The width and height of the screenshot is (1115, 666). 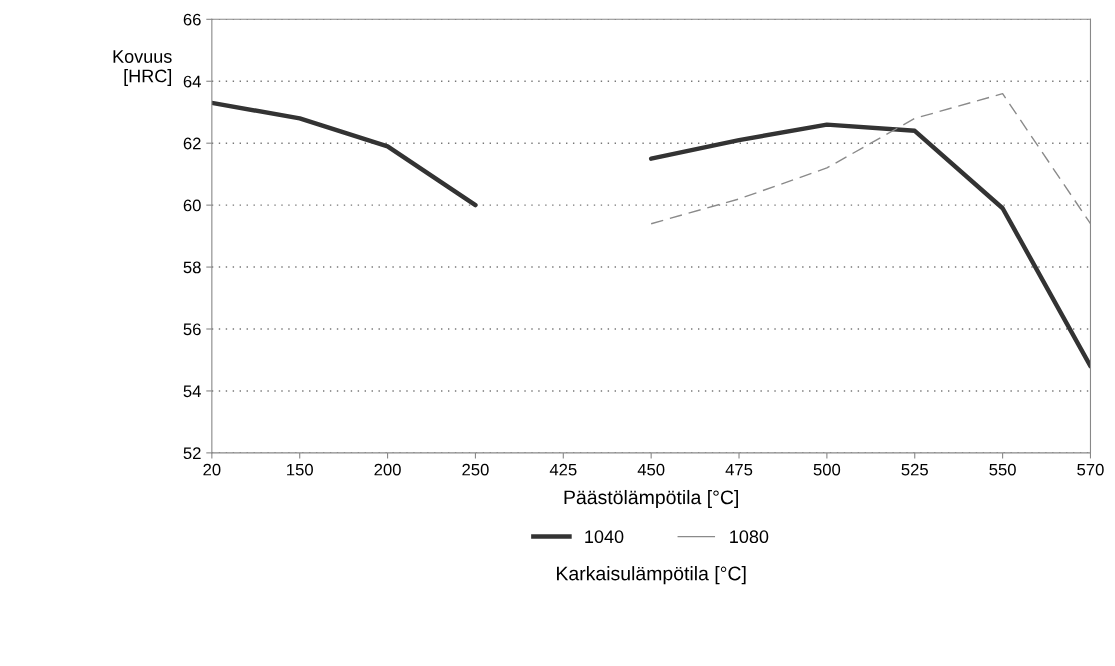 What do you see at coordinates (827, 469) in the screenshot?
I see `x-tick-label: 500` at bounding box center [827, 469].